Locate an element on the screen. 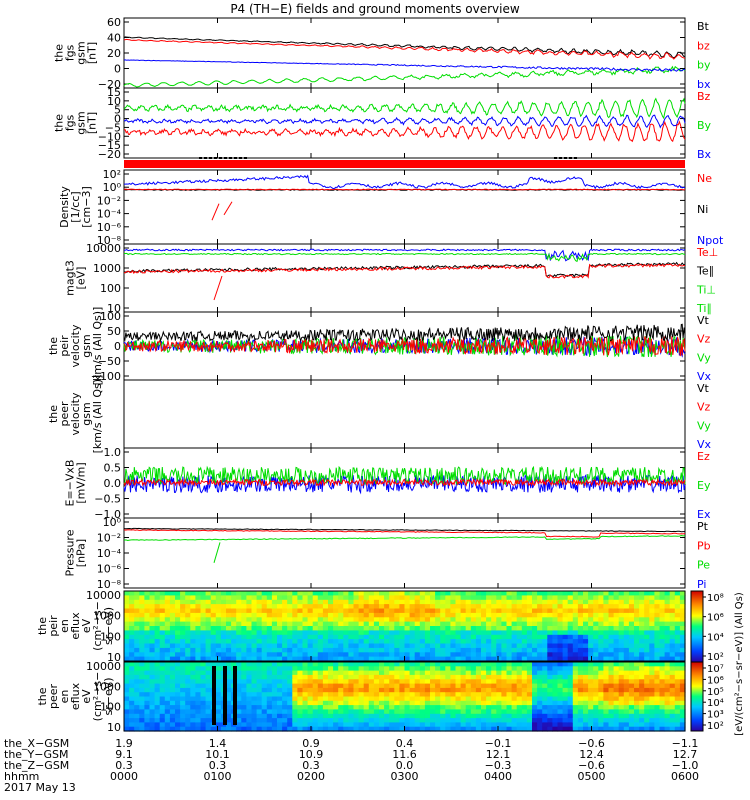  p4-ytick-label: 10⁻⁶ is located at coordinates (109, 227).